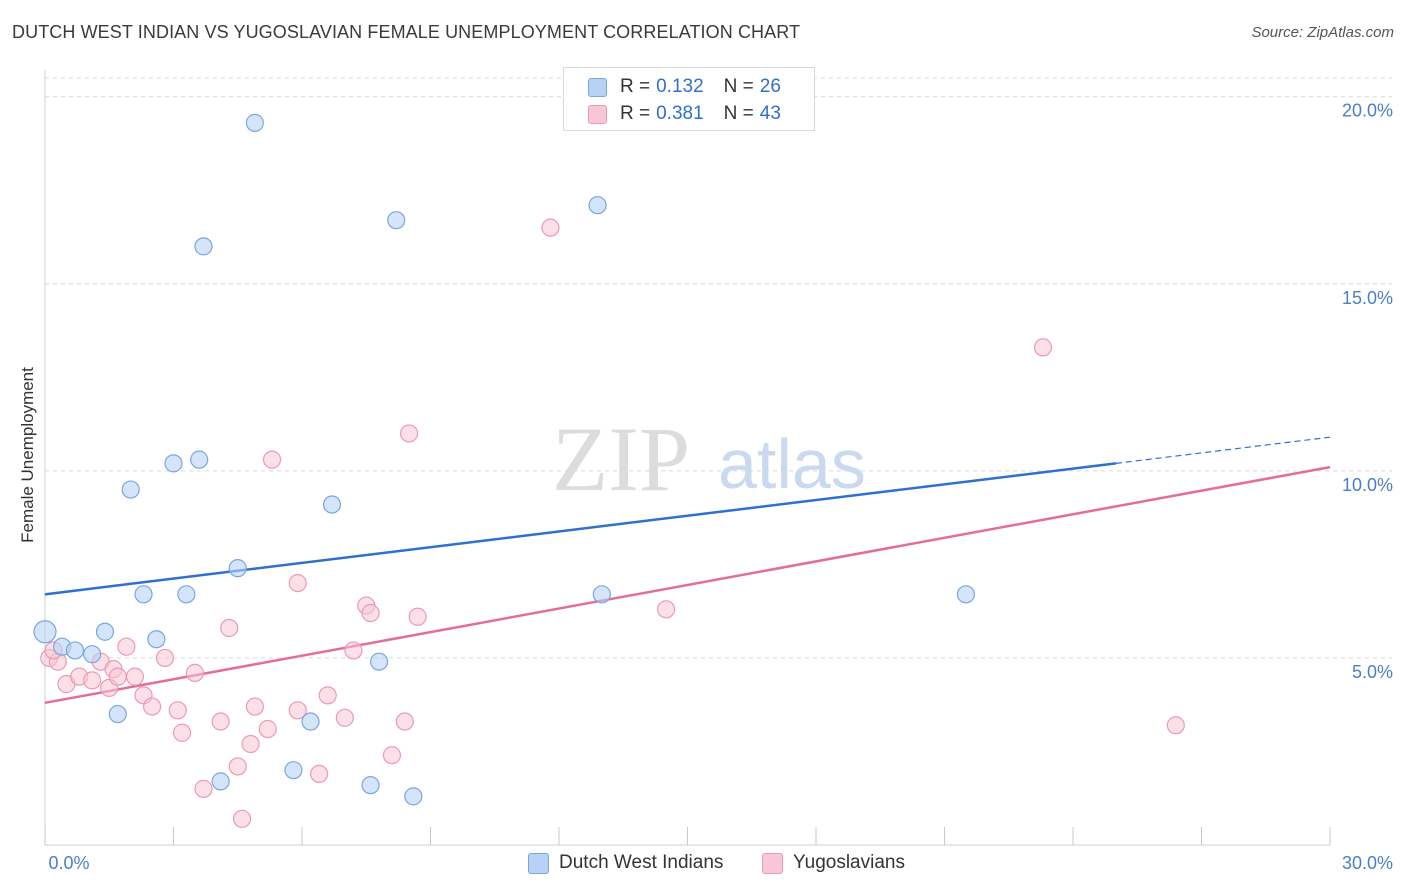 This screenshot has width=1406, height=892. I want to click on legend-row-dutch: R = 0.132 N = 26, so click(684, 87).